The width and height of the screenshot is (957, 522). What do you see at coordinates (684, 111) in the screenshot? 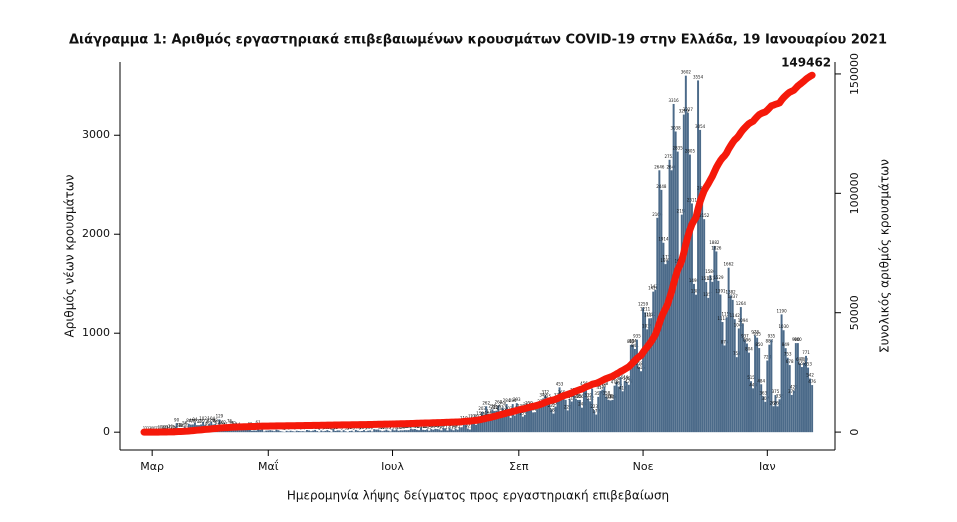
I see `bar-value-label: 3209` at bounding box center [684, 111].